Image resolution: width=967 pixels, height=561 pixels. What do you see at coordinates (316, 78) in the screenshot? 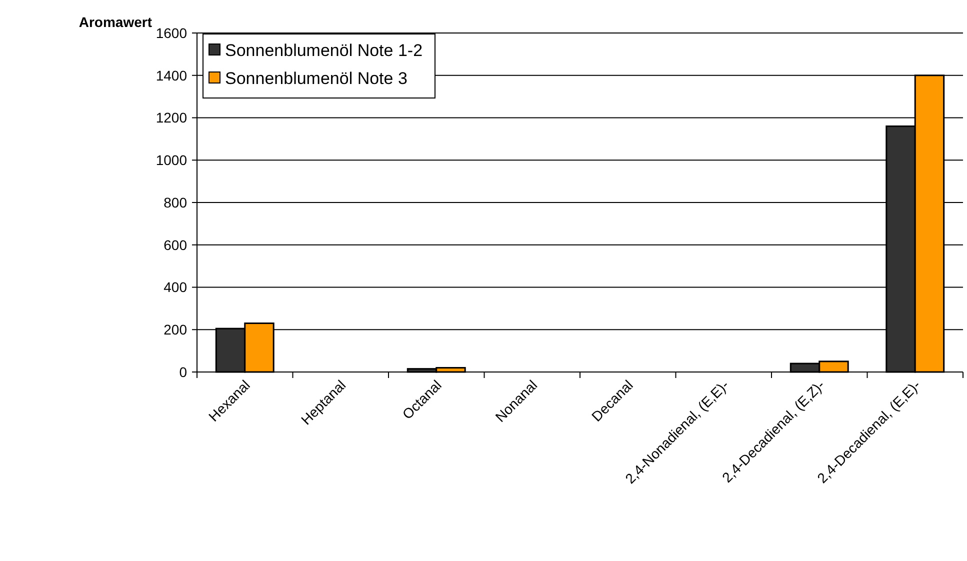
I see `legend-label: Sonnenblumenöl Note 3` at bounding box center [316, 78].